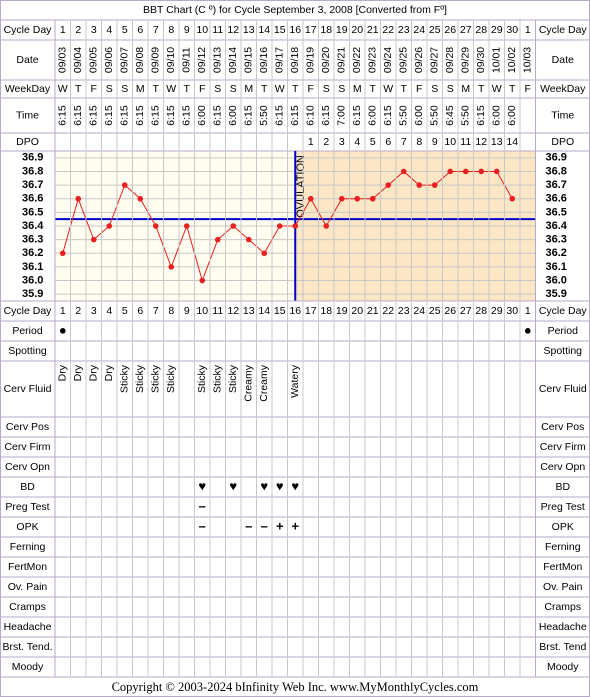  I want to click on date: 09/06, so click(109, 60).